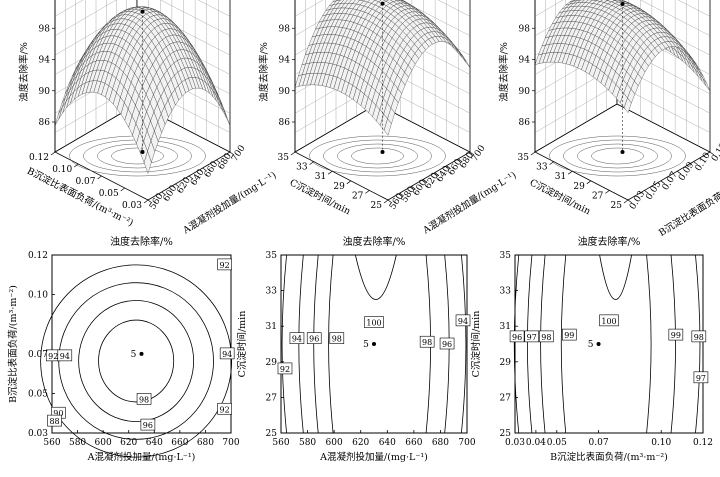 This screenshot has height=477, width=720. Describe the element at coordinates (339, 187) in the screenshot. I see `axis-b-tick-label: 29` at that location.